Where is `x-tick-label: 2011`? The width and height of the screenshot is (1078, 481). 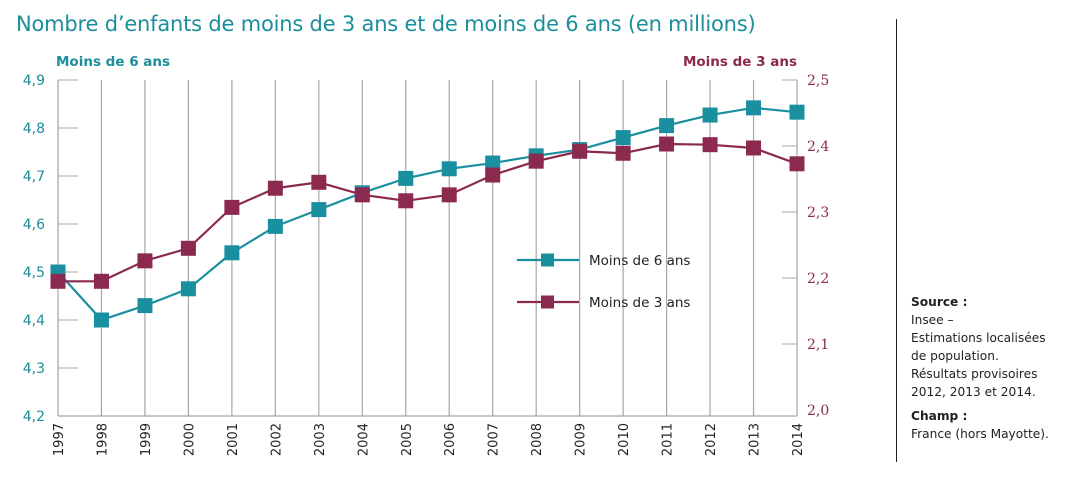
x-tick-label: 2011 is located at coordinates (668, 439).